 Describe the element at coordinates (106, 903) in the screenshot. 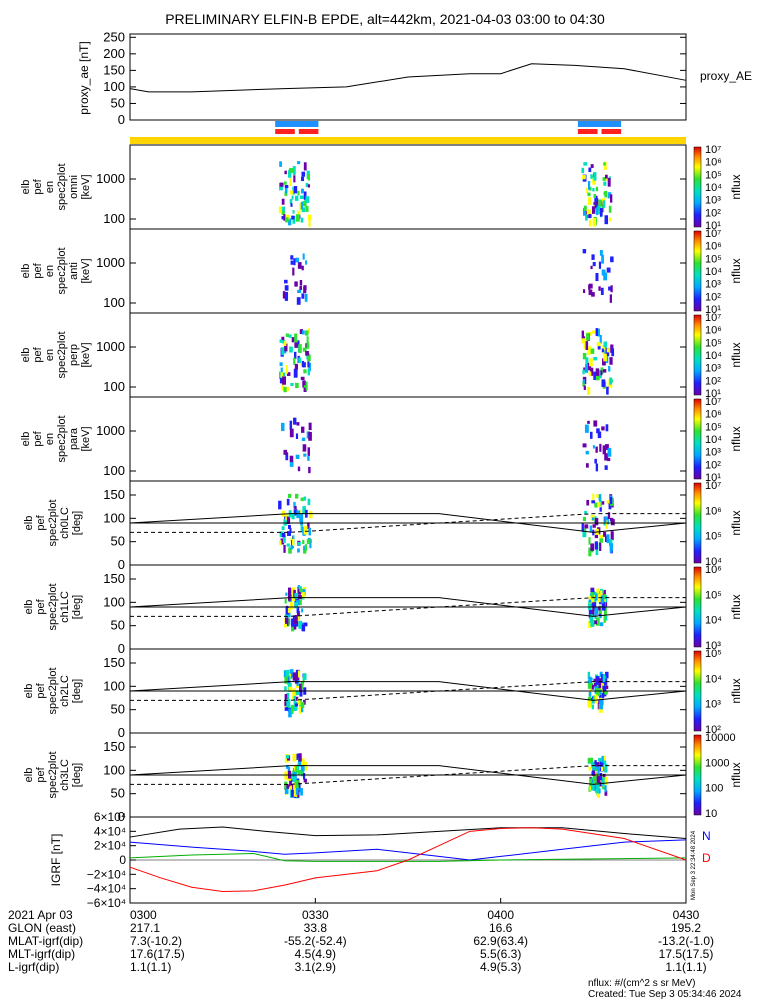

I see `y-tick-label: −6×10⁴` at that location.